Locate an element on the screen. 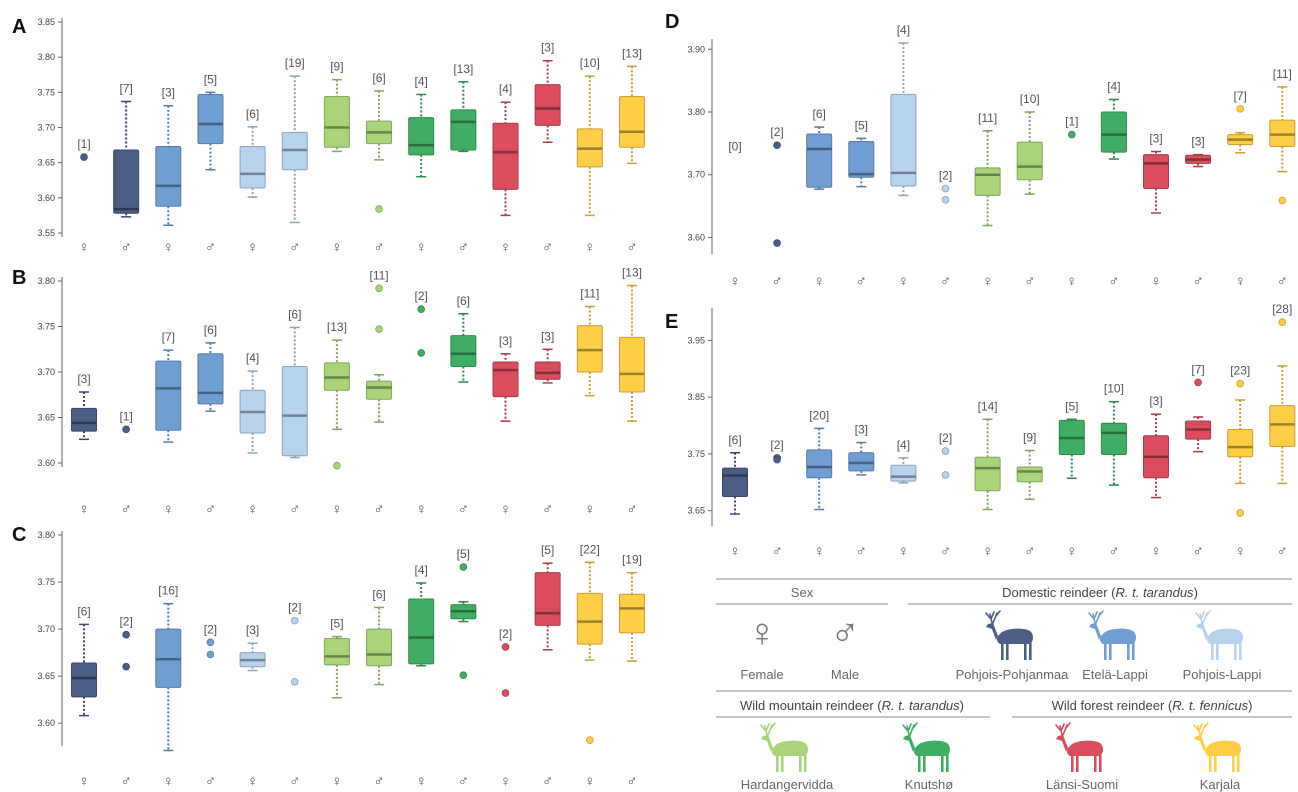 This screenshot has height=792, width=1298. legend-item: Hardangervidda is located at coordinates (787, 757).